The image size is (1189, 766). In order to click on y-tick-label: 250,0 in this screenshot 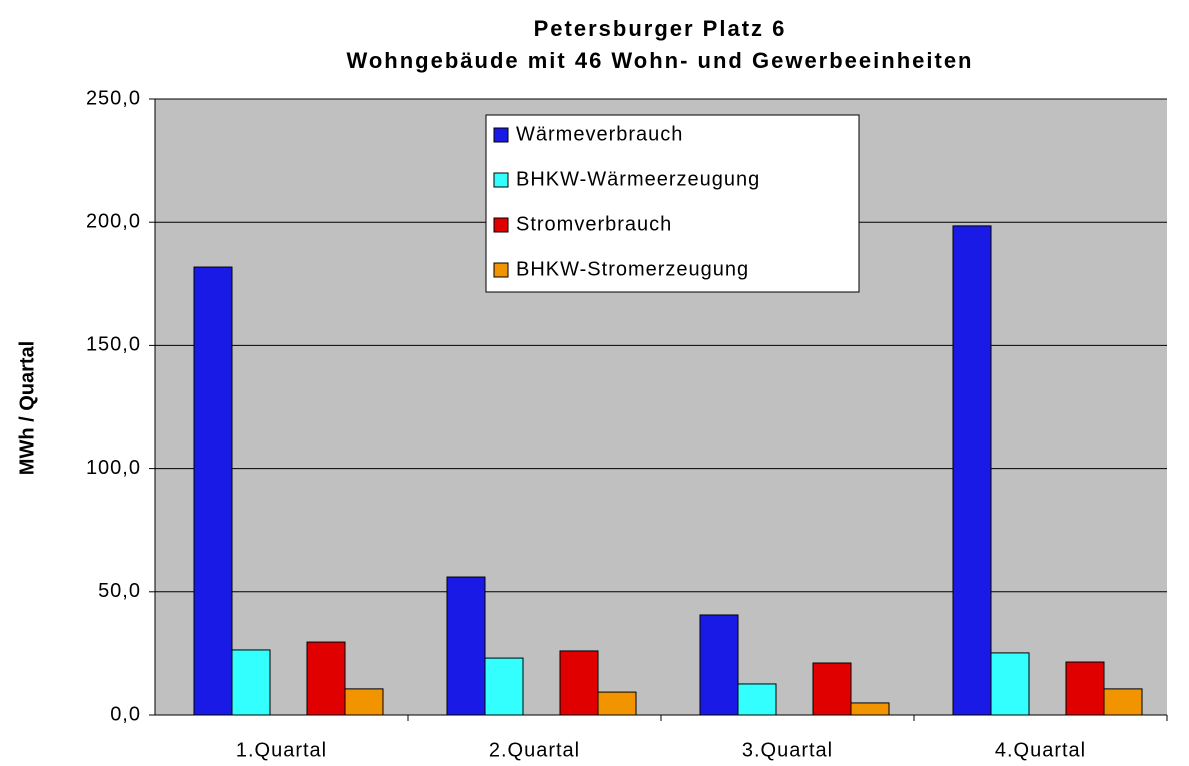, I will do `click(113, 98)`.